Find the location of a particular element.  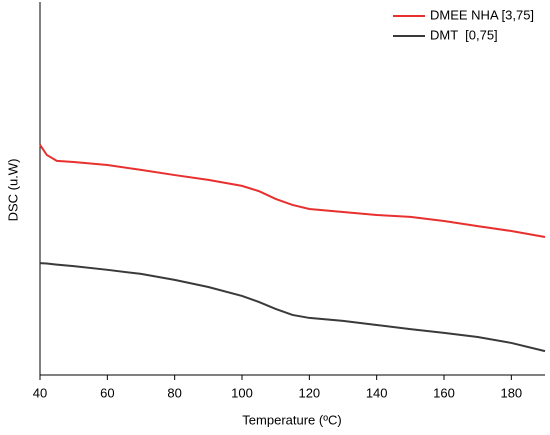

x-tick-label: 100 is located at coordinates (242, 392).